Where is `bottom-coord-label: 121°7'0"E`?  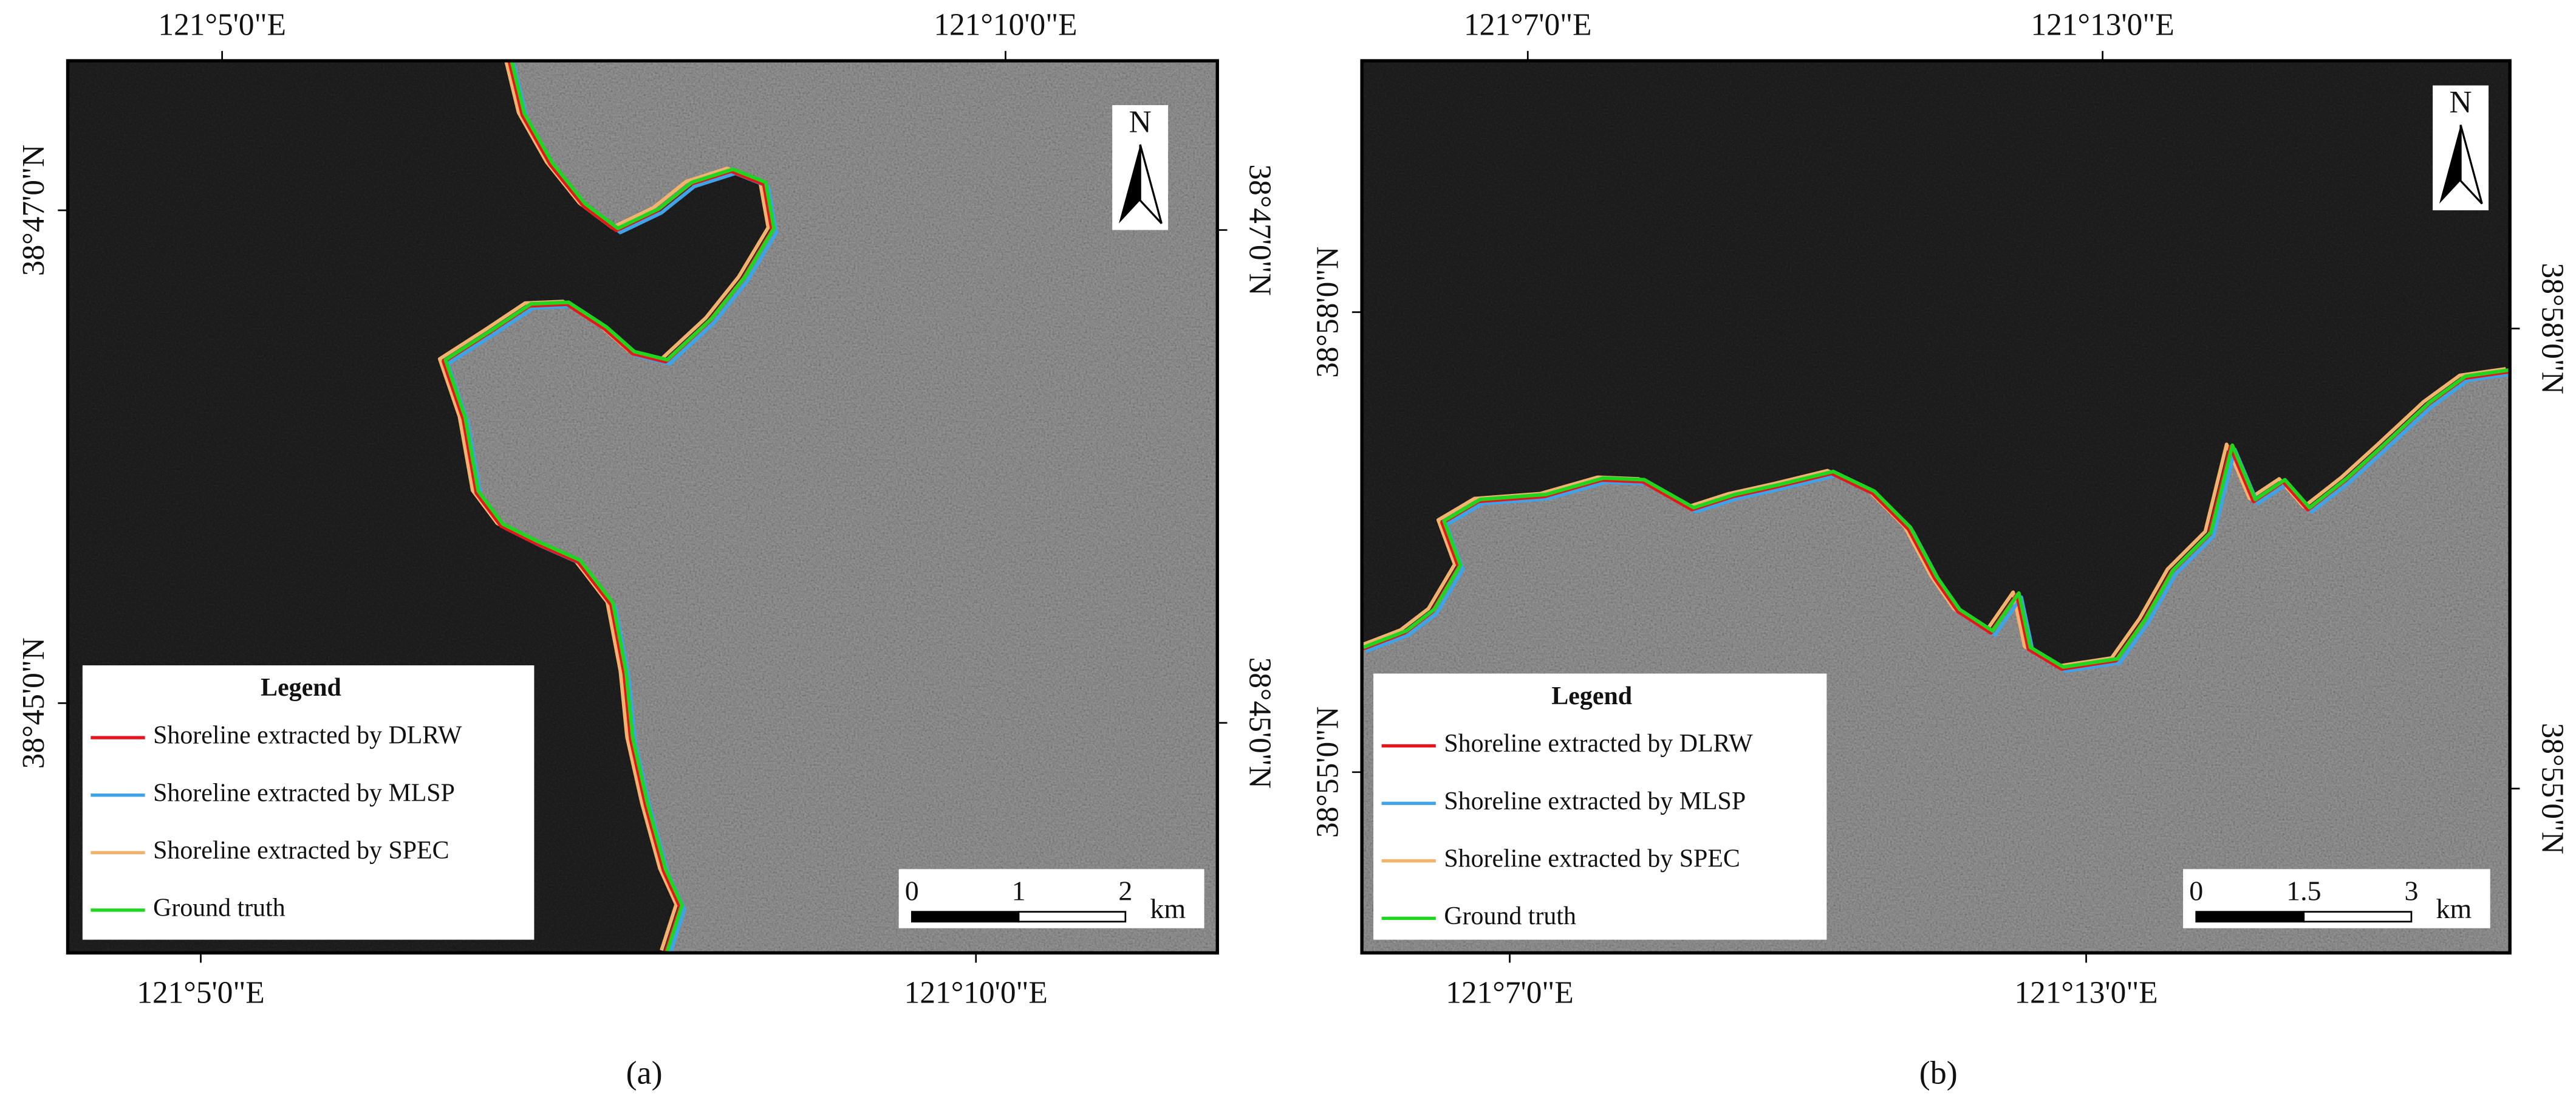
bottom-coord-label: 121°7'0"E is located at coordinates (1510, 992).